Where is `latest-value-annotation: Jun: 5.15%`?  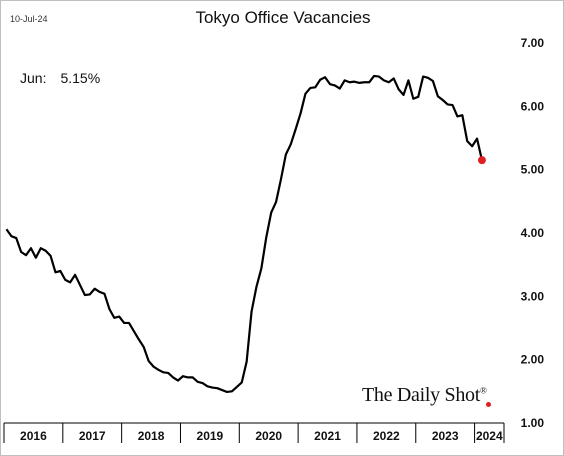 latest-value-annotation: Jun: 5.15% is located at coordinates (60, 78).